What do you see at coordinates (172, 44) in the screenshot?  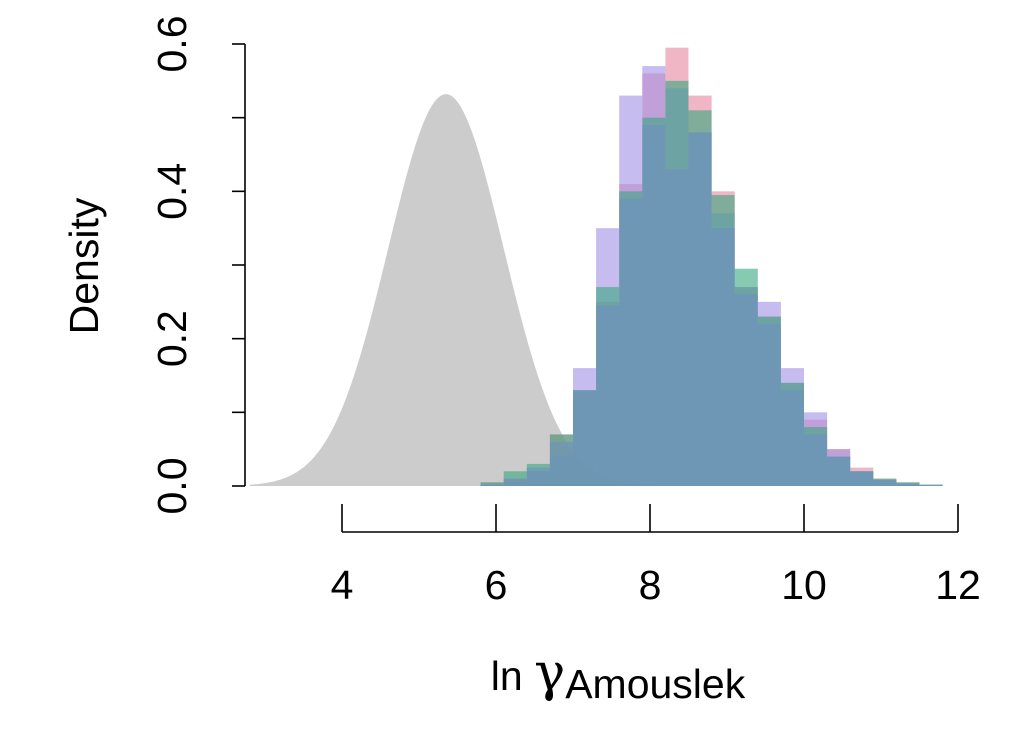 I see `y-tick-label: 0.6` at bounding box center [172, 44].